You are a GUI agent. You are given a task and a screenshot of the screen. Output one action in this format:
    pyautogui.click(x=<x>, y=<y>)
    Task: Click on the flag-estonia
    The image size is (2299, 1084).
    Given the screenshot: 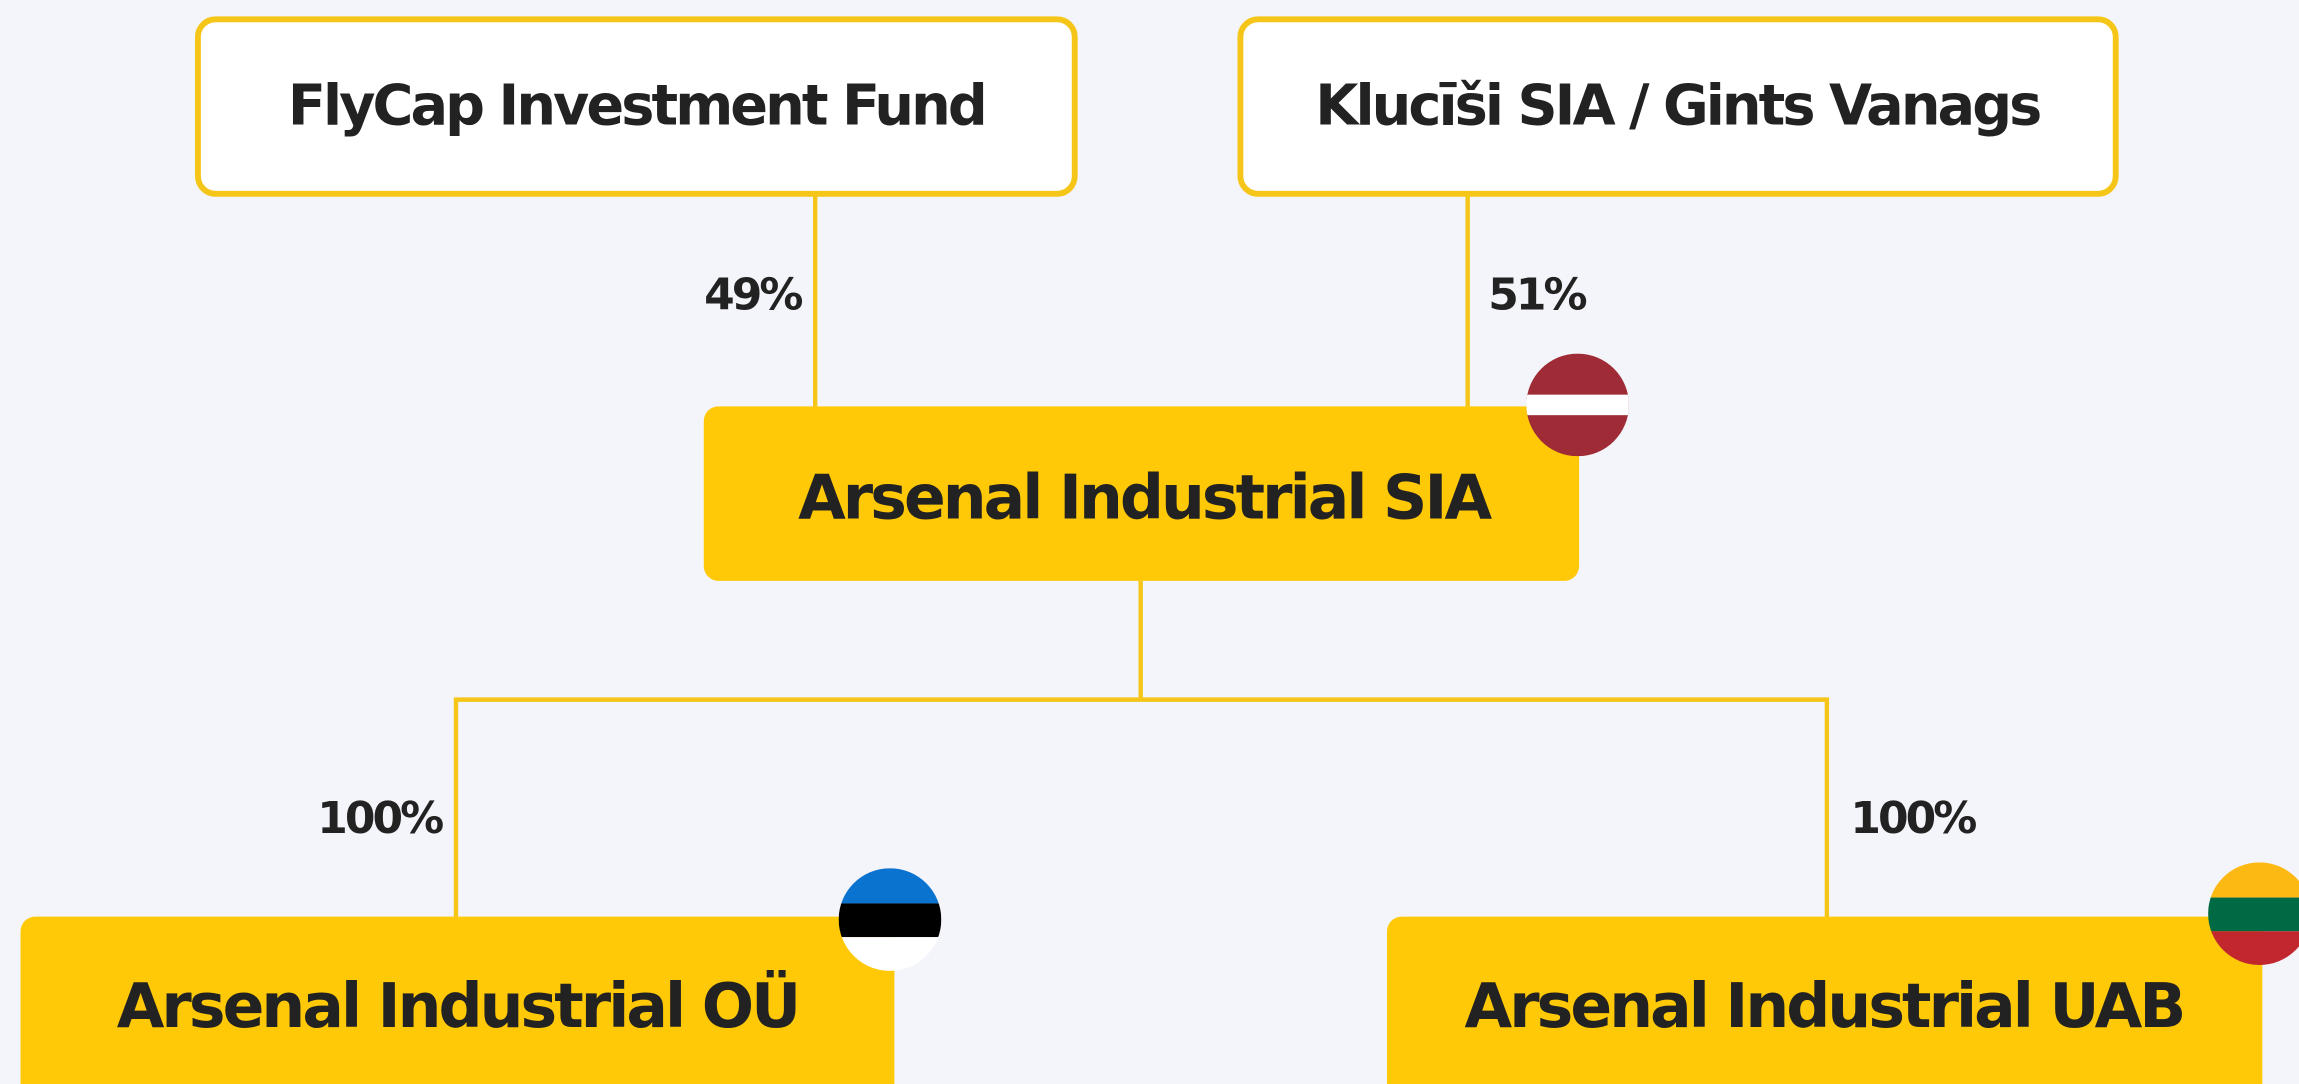 What is the action you would take?
    pyautogui.click(x=890, y=919)
    